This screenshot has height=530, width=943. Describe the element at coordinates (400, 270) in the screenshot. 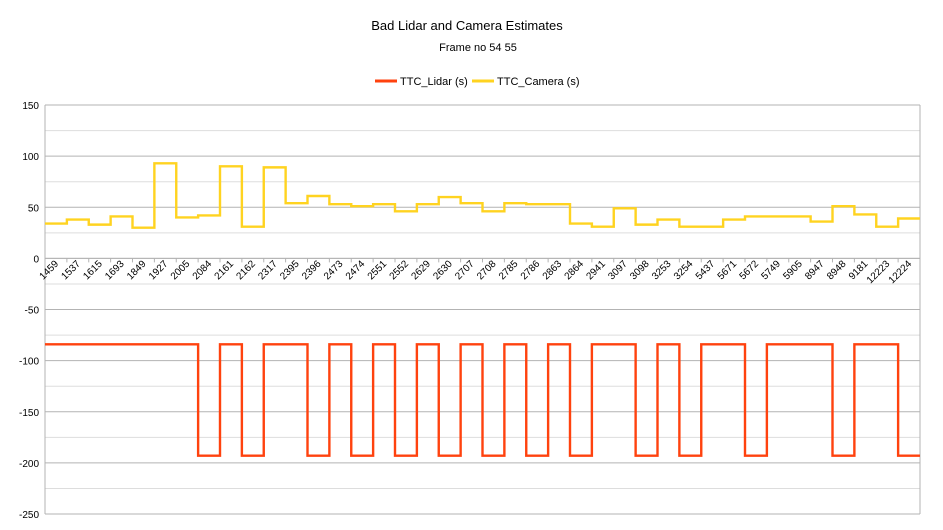

I see `x-tick-label: 2552` at that location.